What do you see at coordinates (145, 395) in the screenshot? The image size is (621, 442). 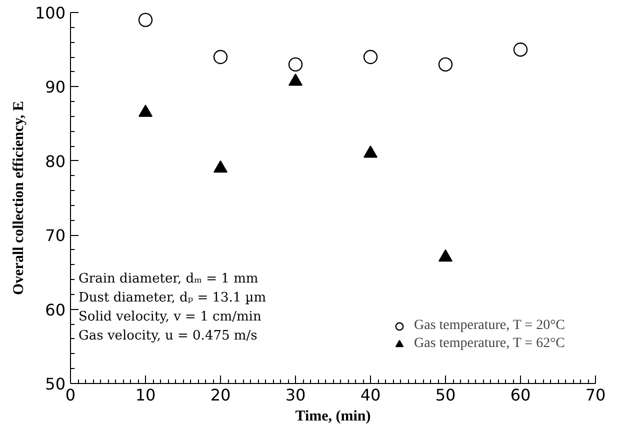 I see `x-tick-label: 10` at bounding box center [145, 395].